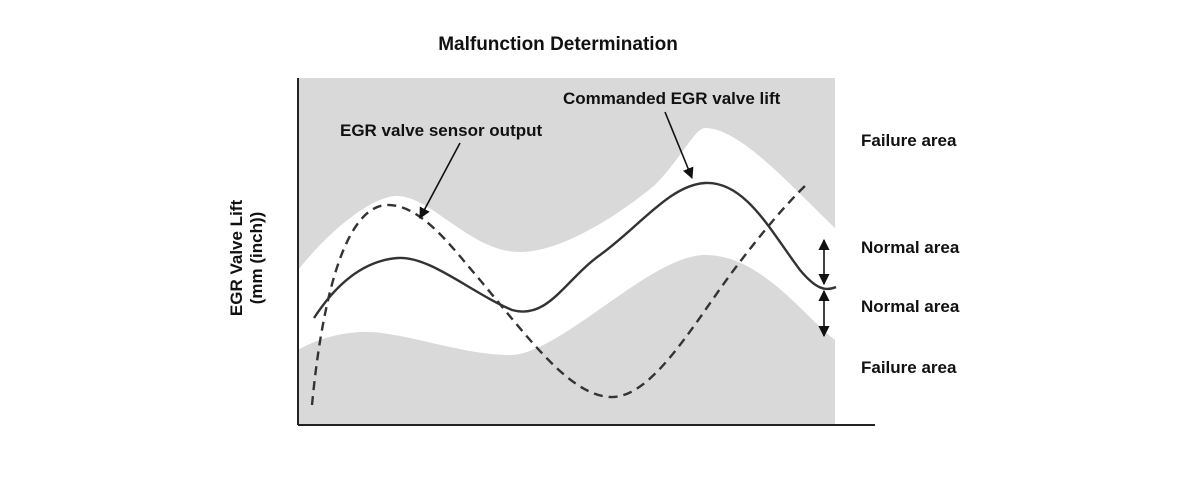  I want to click on upper-normal-area-label: Normal area, so click(910, 247).